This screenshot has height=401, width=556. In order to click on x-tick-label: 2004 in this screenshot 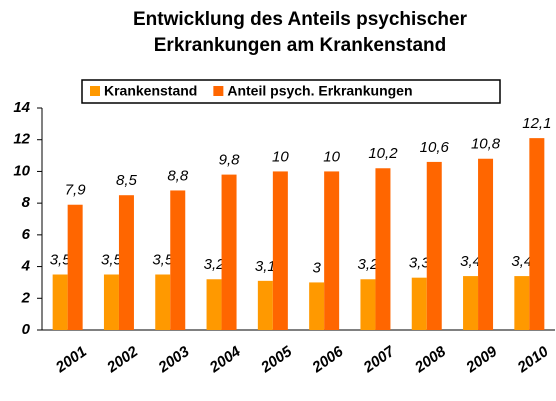, I will do `click(225, 360)`.